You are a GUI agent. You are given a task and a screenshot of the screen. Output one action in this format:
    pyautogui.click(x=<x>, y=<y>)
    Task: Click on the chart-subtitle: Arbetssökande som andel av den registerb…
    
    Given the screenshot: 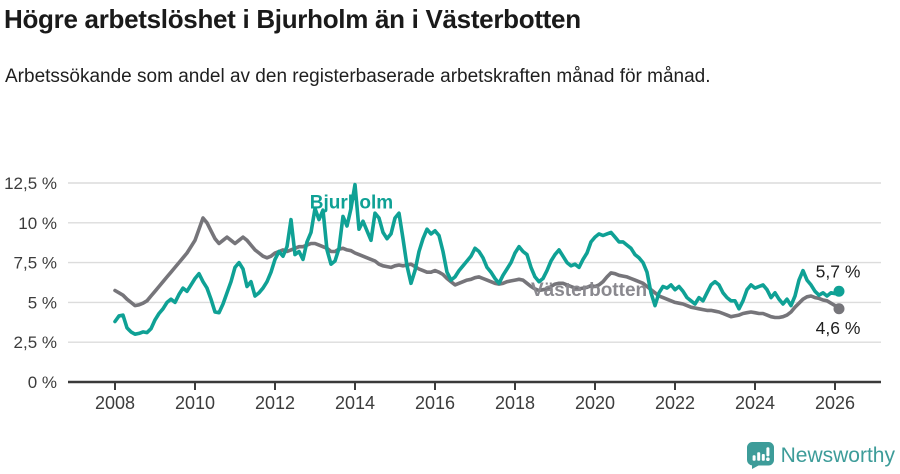 What is the action you would take?
    pyautogui.click(x=358, y=76)
    